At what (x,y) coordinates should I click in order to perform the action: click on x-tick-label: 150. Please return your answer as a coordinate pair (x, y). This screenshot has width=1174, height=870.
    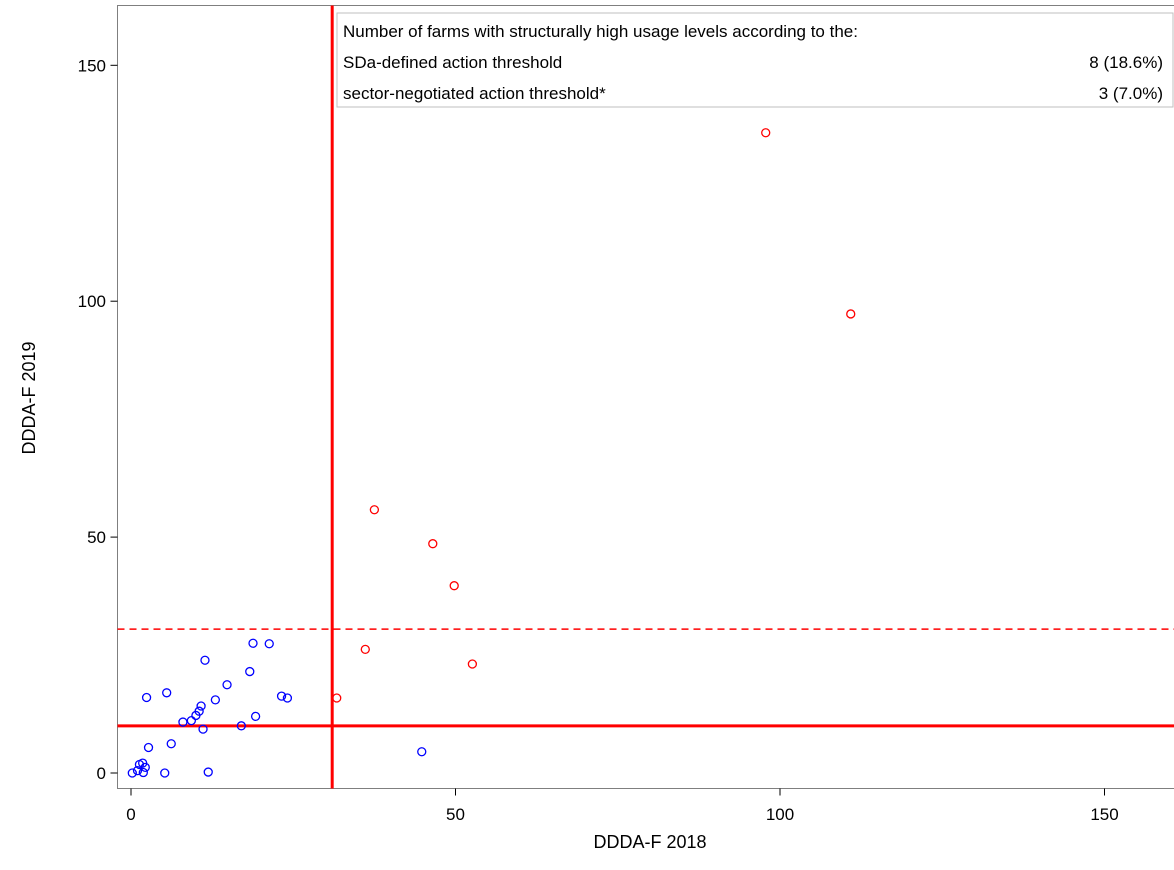
    Looking at the image, I should click on (1104, 814).